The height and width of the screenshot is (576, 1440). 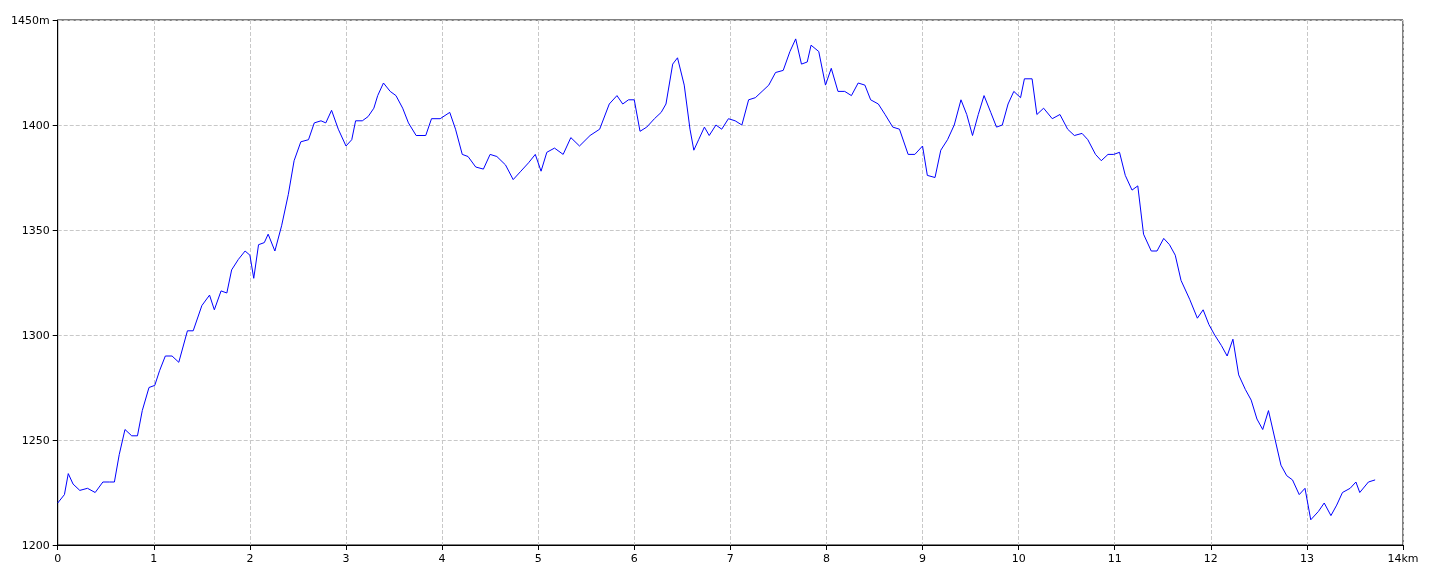 I want to click on x-tick-label: 8, so click(x=826, y=558).